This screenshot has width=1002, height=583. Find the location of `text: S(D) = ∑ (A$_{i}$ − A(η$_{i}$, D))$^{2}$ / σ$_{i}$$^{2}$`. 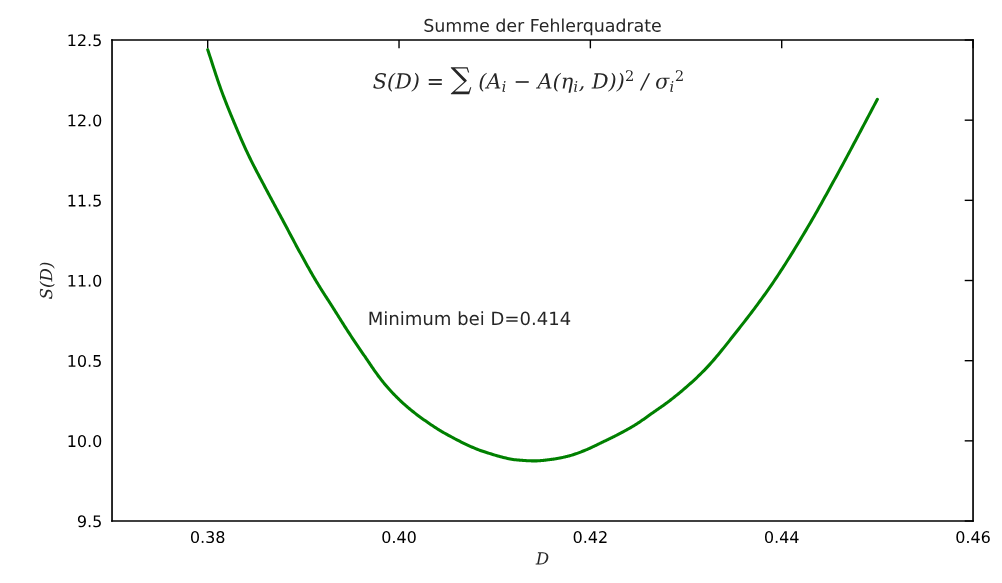

text: S(D) = ∑ (A$_{i}$ − A(η$_{i}$, D))$^{2}$ / σ$_{i}$$^{2}$ is located at coordinates (528, 81).